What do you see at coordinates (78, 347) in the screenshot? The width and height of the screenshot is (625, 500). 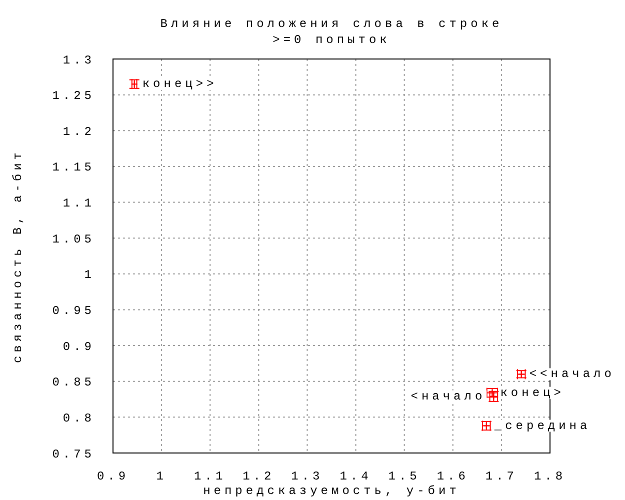 I see `y-tick-label: 0.9` at bounding box center [78, 347].